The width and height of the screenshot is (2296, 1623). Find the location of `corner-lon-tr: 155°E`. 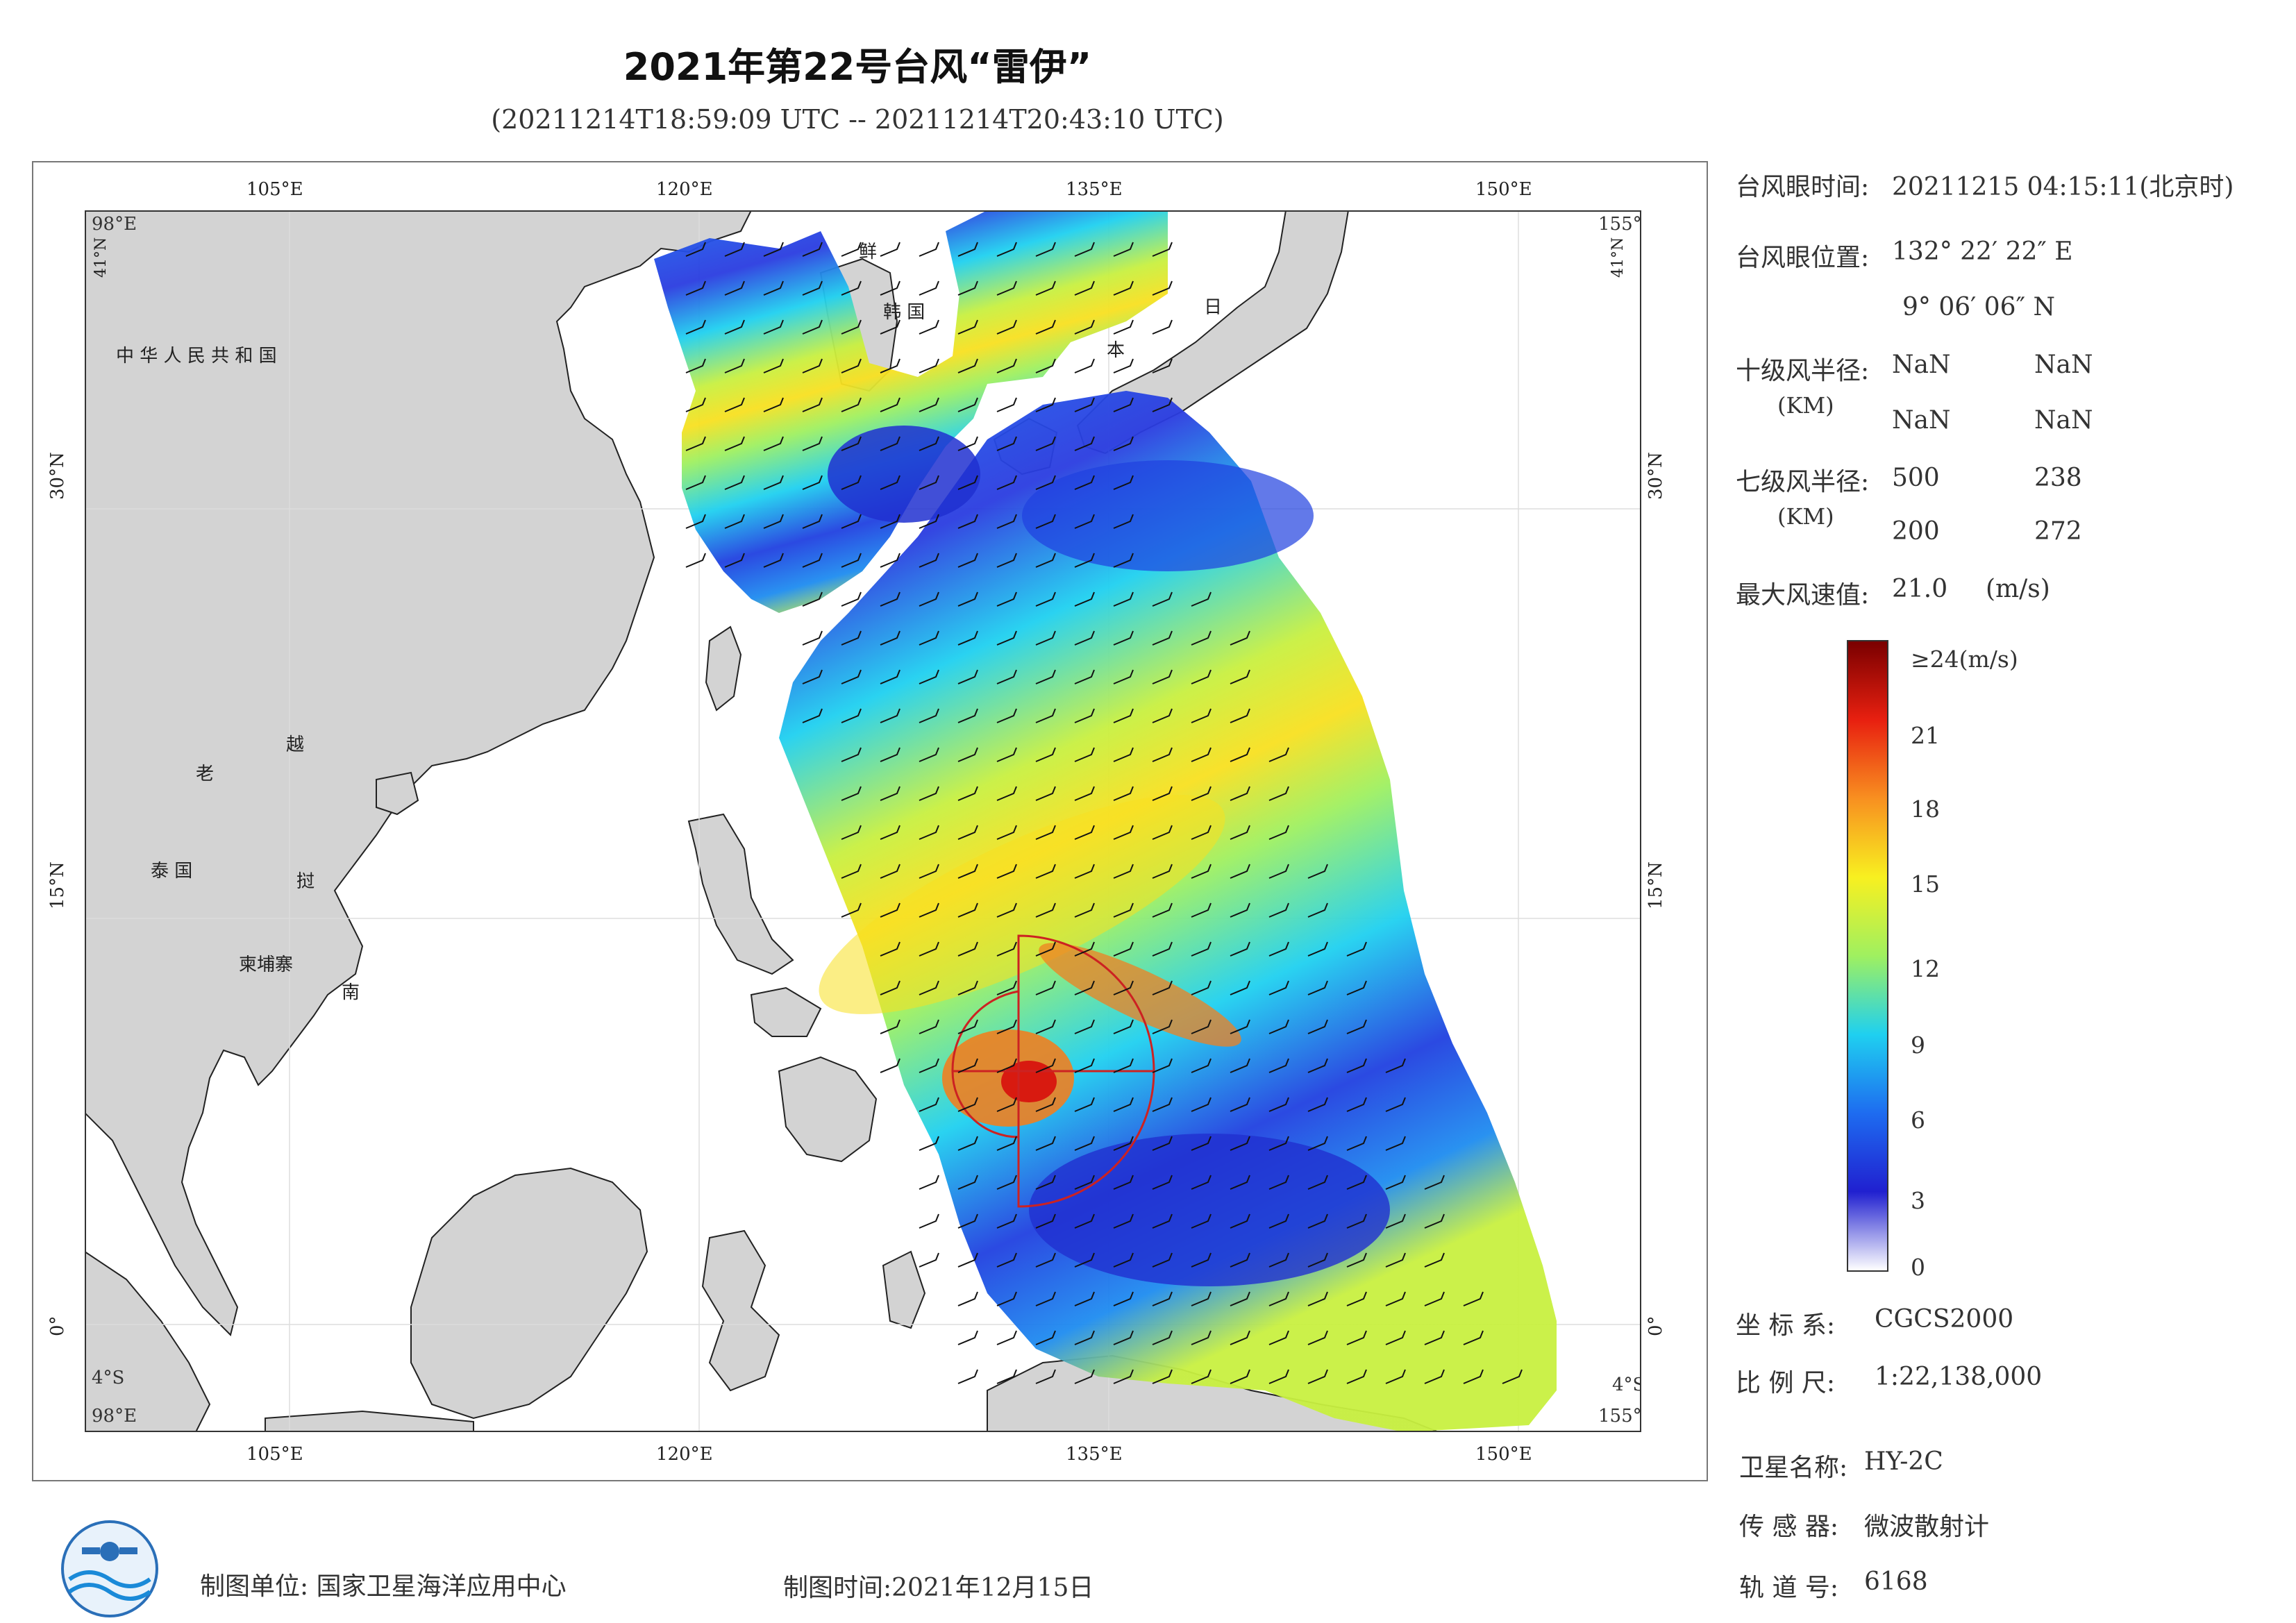

corner-lon-tr: 155°E is located at coordinates (1619, 224).